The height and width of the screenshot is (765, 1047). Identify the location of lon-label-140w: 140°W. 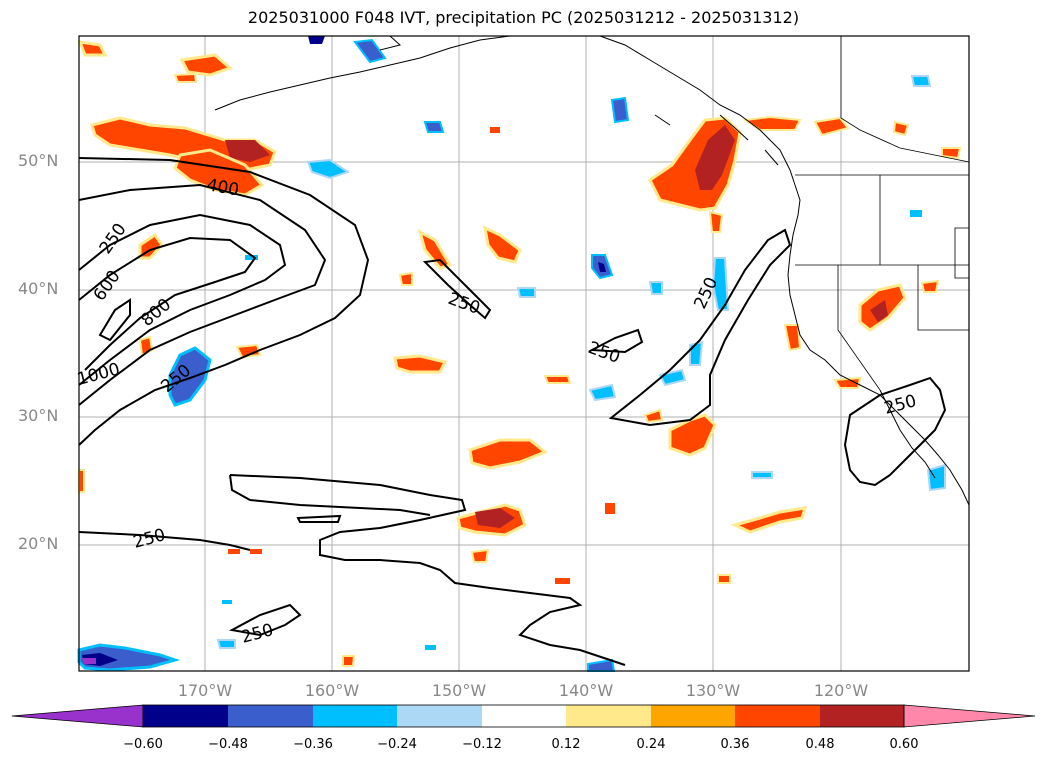
(586, 690).